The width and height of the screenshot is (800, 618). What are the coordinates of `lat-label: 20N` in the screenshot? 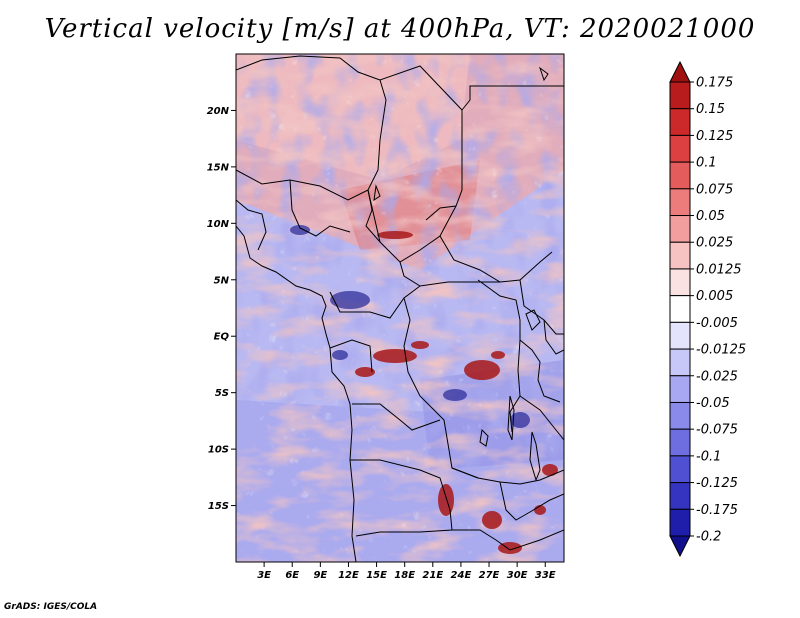 It's located at (218, 111).